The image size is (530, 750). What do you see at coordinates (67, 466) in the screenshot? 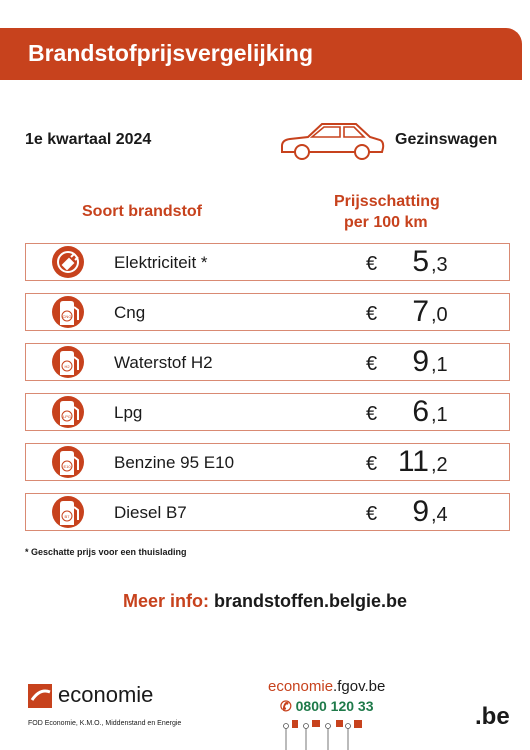
I see `fuel-icon-label: E10` at bounding box center [67, 466].